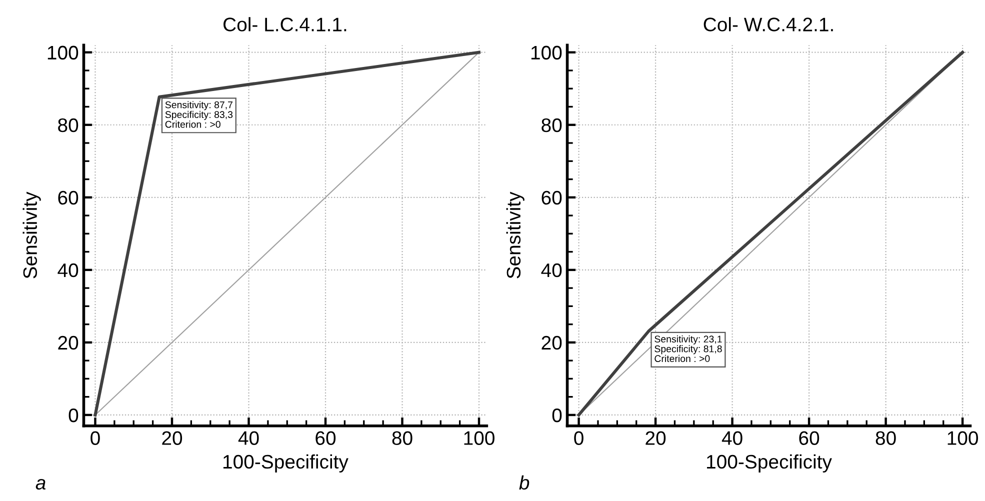 This screenshot has width=985, height=501. What do you see at coordinates (768, 24) in the screenshot?
I see `chart-title: Col- W.C.4.2.1.` at bounding box center [768, 24].